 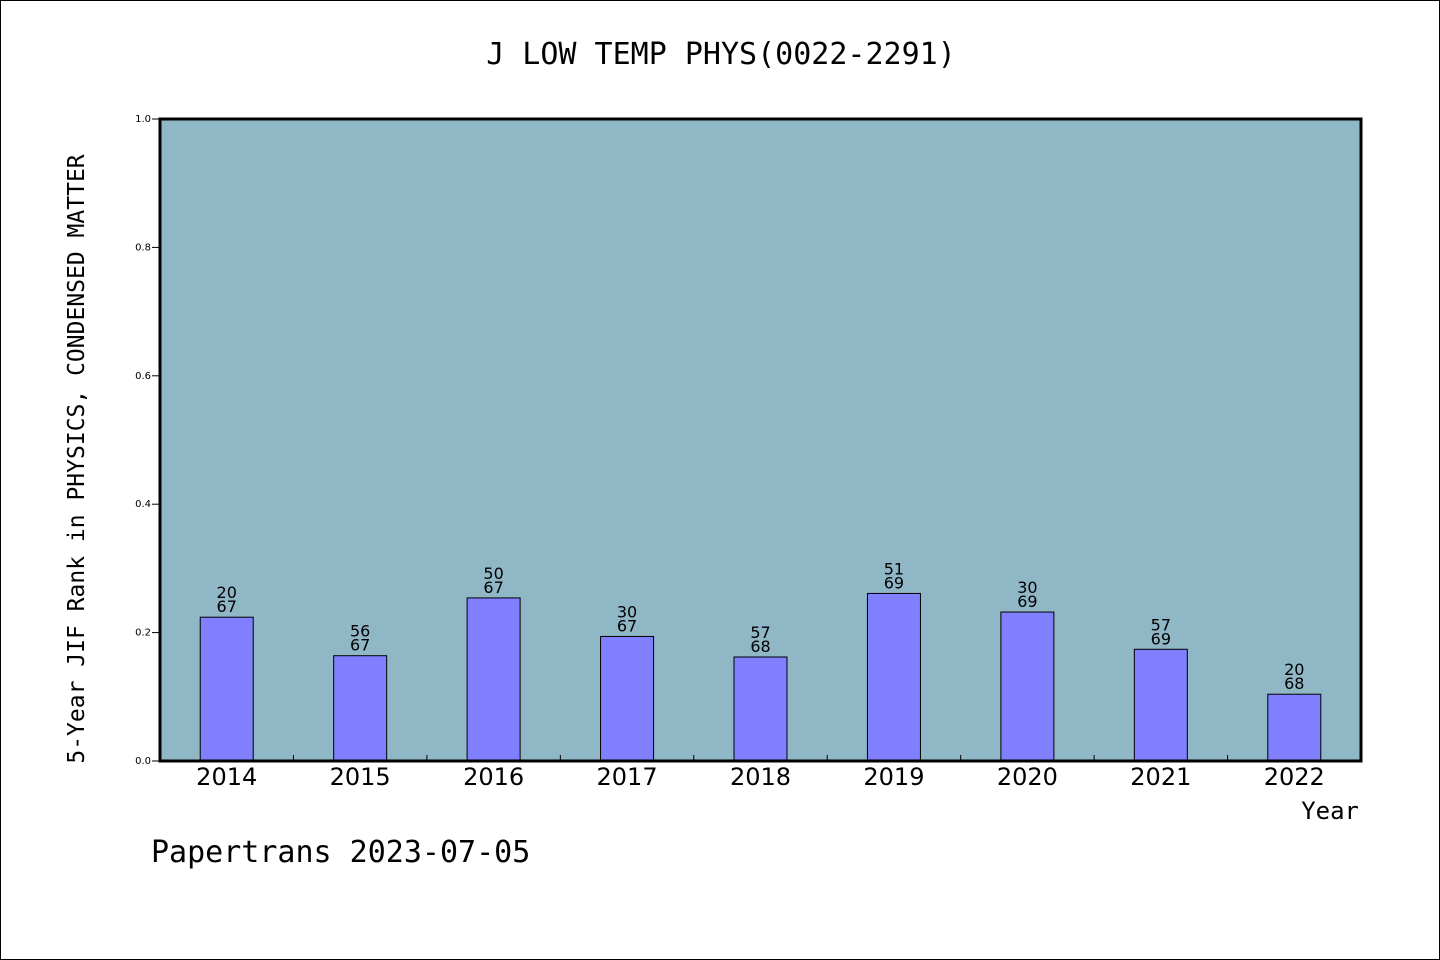 I want to click on y-tick-label: 0.0, so click(x=143, y=761).